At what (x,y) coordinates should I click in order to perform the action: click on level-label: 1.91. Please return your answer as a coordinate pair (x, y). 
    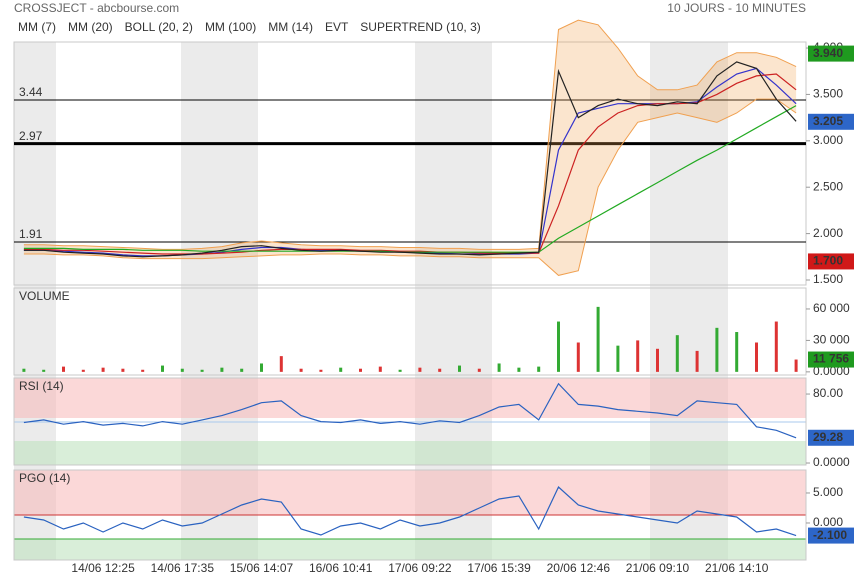
    Looking at the image, I should click on (31, 234).